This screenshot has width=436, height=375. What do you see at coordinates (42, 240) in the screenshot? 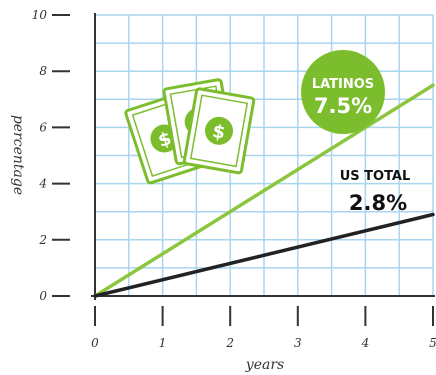
I see `y-tick-label: 2` at bounding box center [42, 240].